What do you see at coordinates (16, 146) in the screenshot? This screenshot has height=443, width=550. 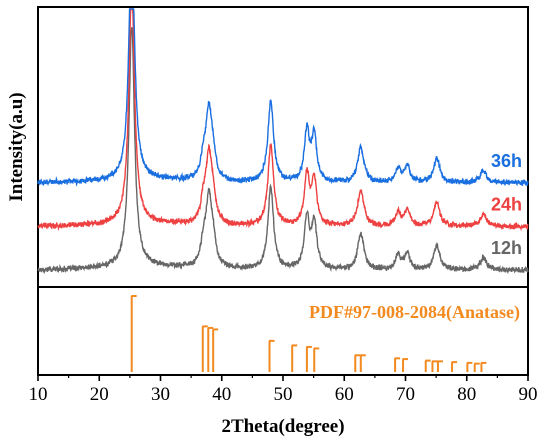 I see `y-axis-title: Intensity(a.u)` at bounding box center [16, 146].